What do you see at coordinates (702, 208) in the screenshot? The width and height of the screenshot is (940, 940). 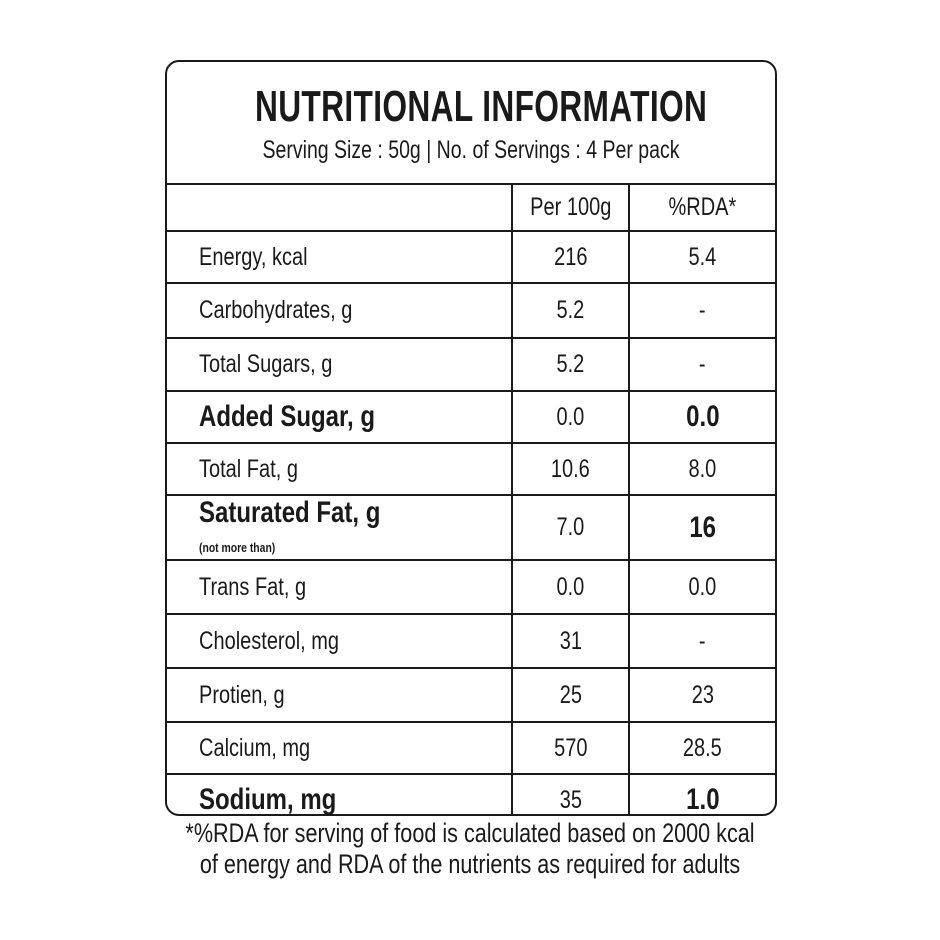 I see `header-cell: %RDA*` at bounding box center [702, 208].